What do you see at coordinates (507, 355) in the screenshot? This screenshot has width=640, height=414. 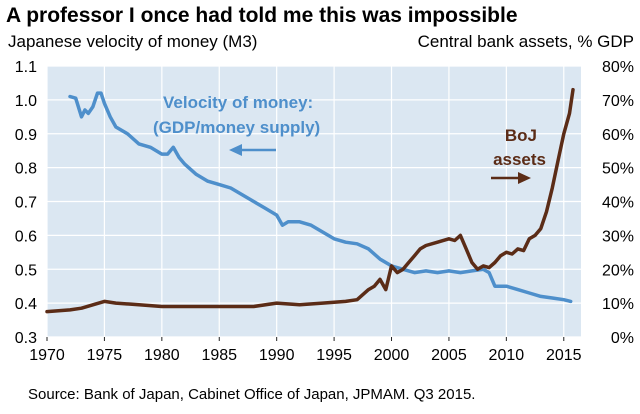 I see `x-tick-label: 2010` at bounding box center [507, 355].